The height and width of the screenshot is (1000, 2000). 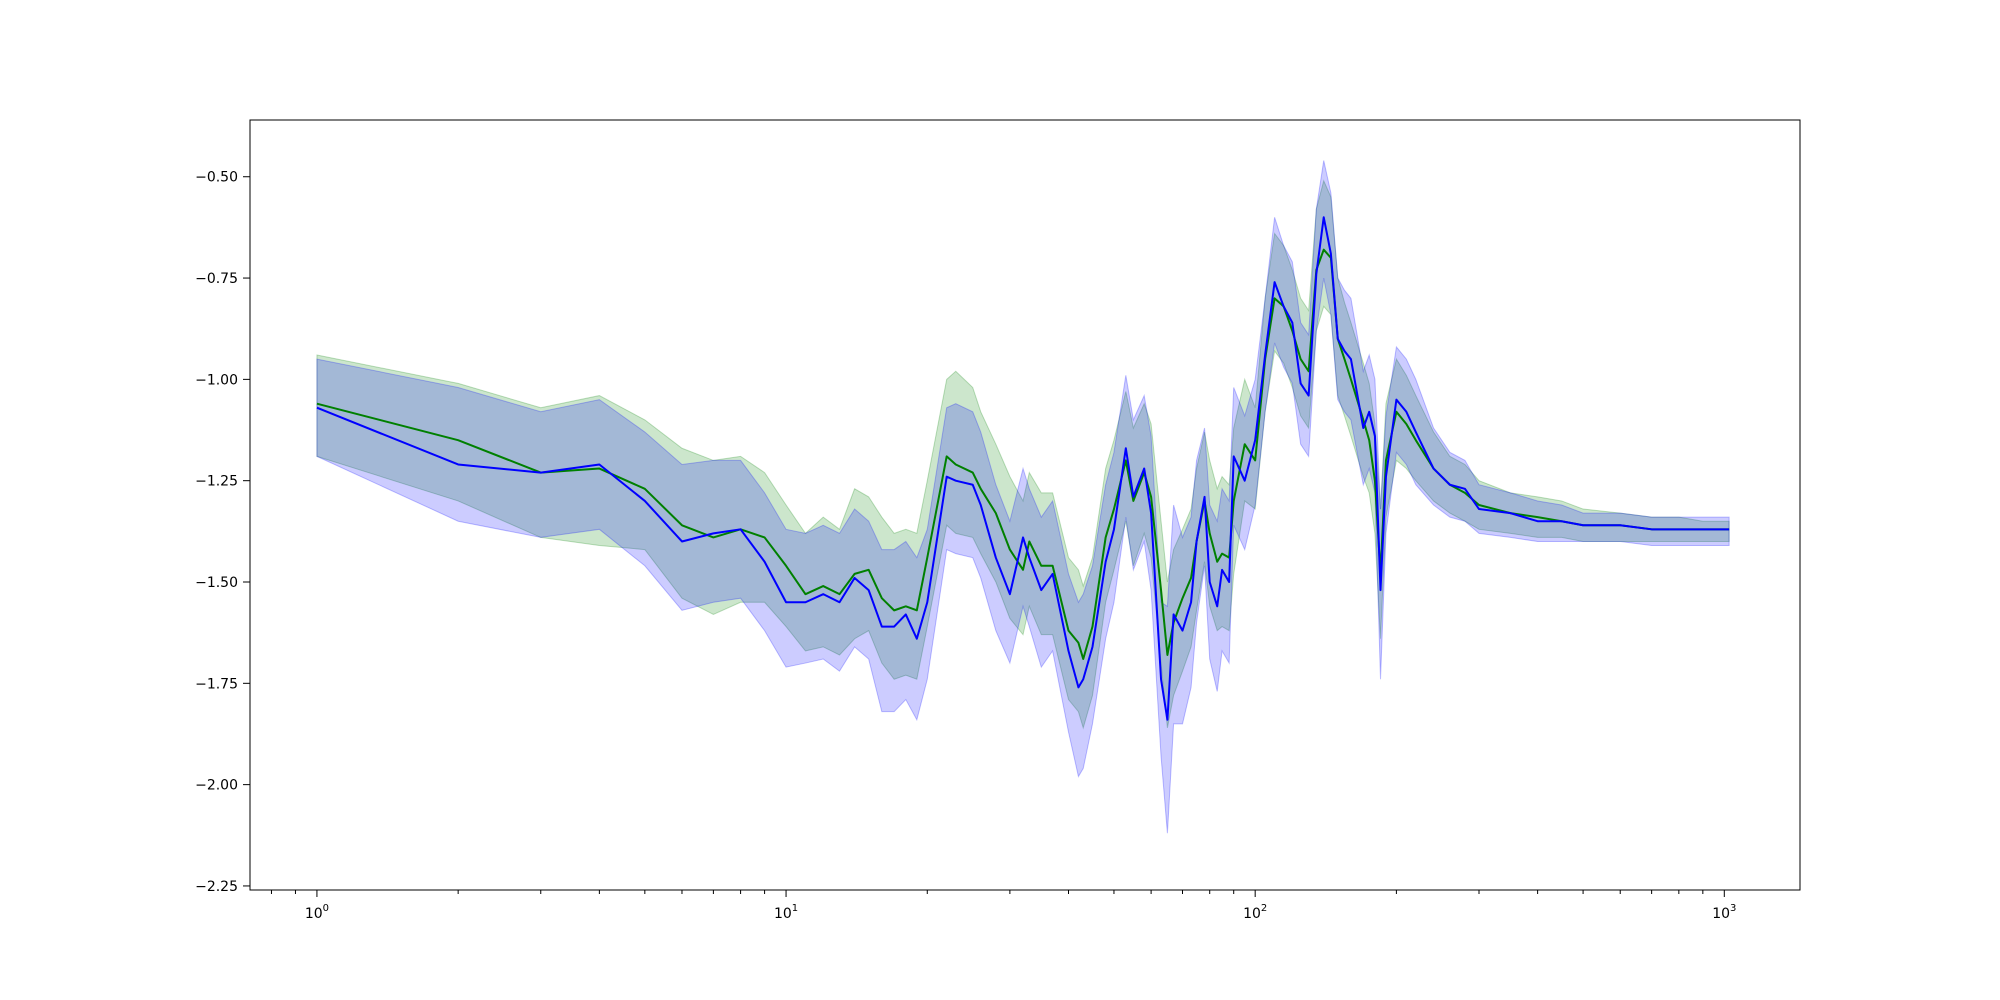 I want to click on y-tick-label: −2.00, so click(x=216, y=786).